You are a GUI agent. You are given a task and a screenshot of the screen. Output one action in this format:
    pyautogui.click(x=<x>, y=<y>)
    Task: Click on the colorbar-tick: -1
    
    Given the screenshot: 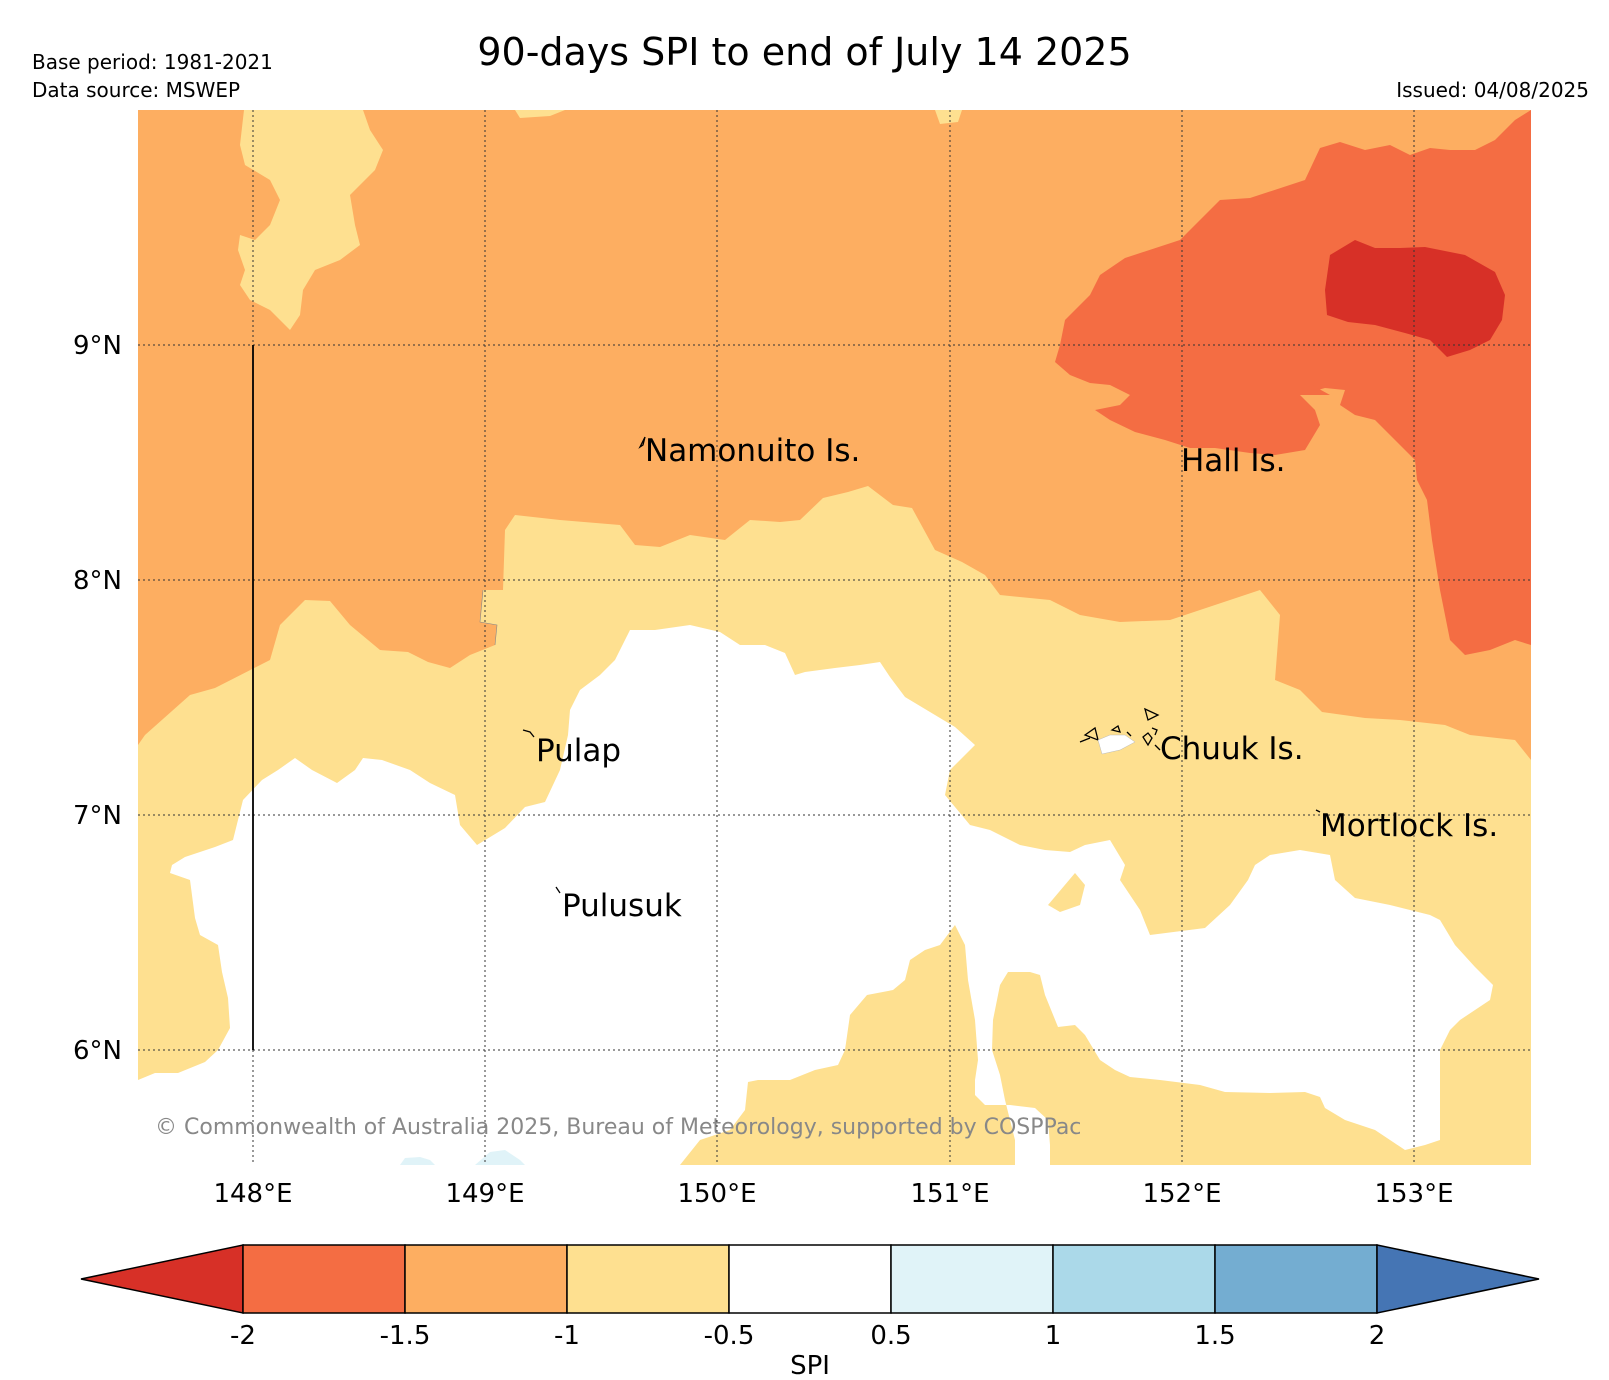 What is the action you would take?
    pyautogui.click(x=567, y=1336)
    